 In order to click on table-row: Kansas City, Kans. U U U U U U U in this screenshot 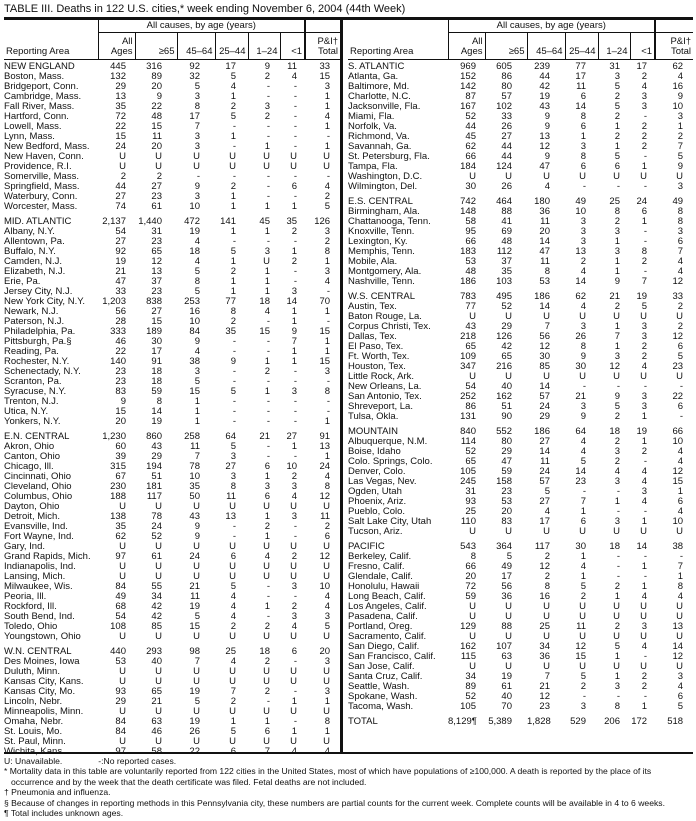, I will do `click(172, 682)`.